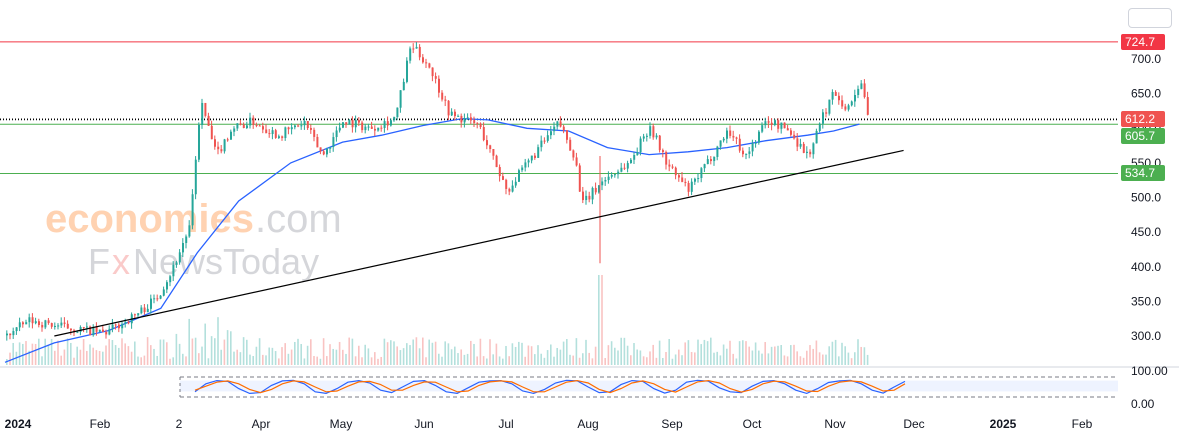  I want to click on time-tick-label: 2024, so click(18, 424).